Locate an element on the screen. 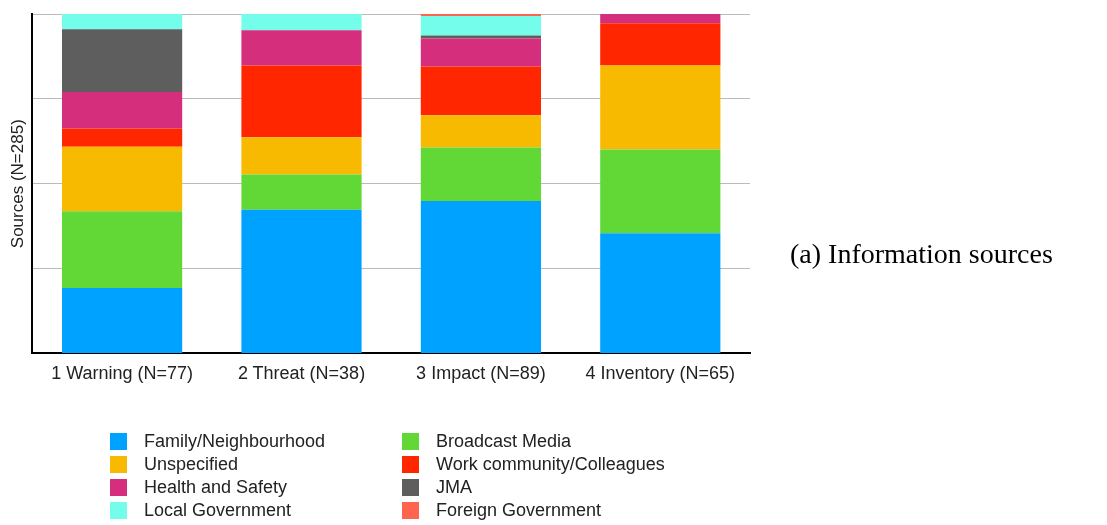 This screenshot has width=1107, height=525. y-axis-title: Sources (N=285) is located at coordinates (17, 184).